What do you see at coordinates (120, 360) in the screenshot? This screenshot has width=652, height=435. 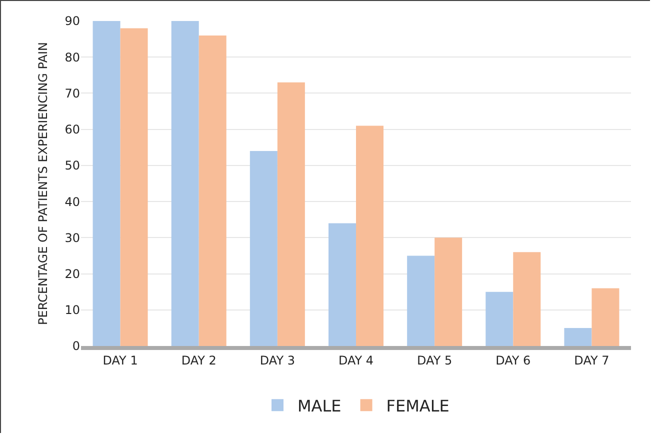 I see `x-tick-label: DAY 1` at bounding box center [120, 360].